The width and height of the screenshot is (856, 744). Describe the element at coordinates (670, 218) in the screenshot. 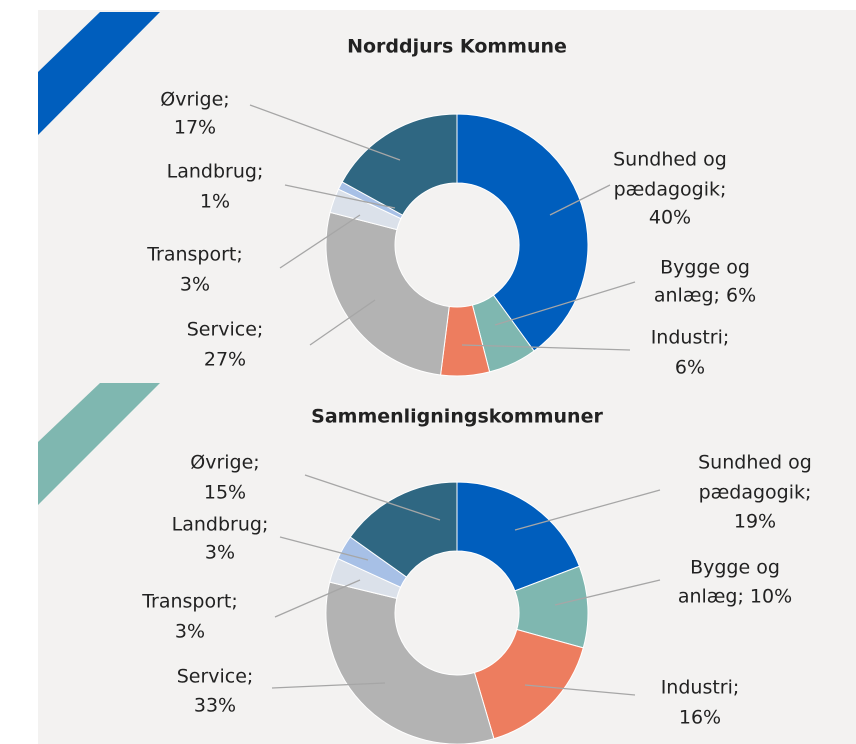

I see `data-label: 40%` at that location.